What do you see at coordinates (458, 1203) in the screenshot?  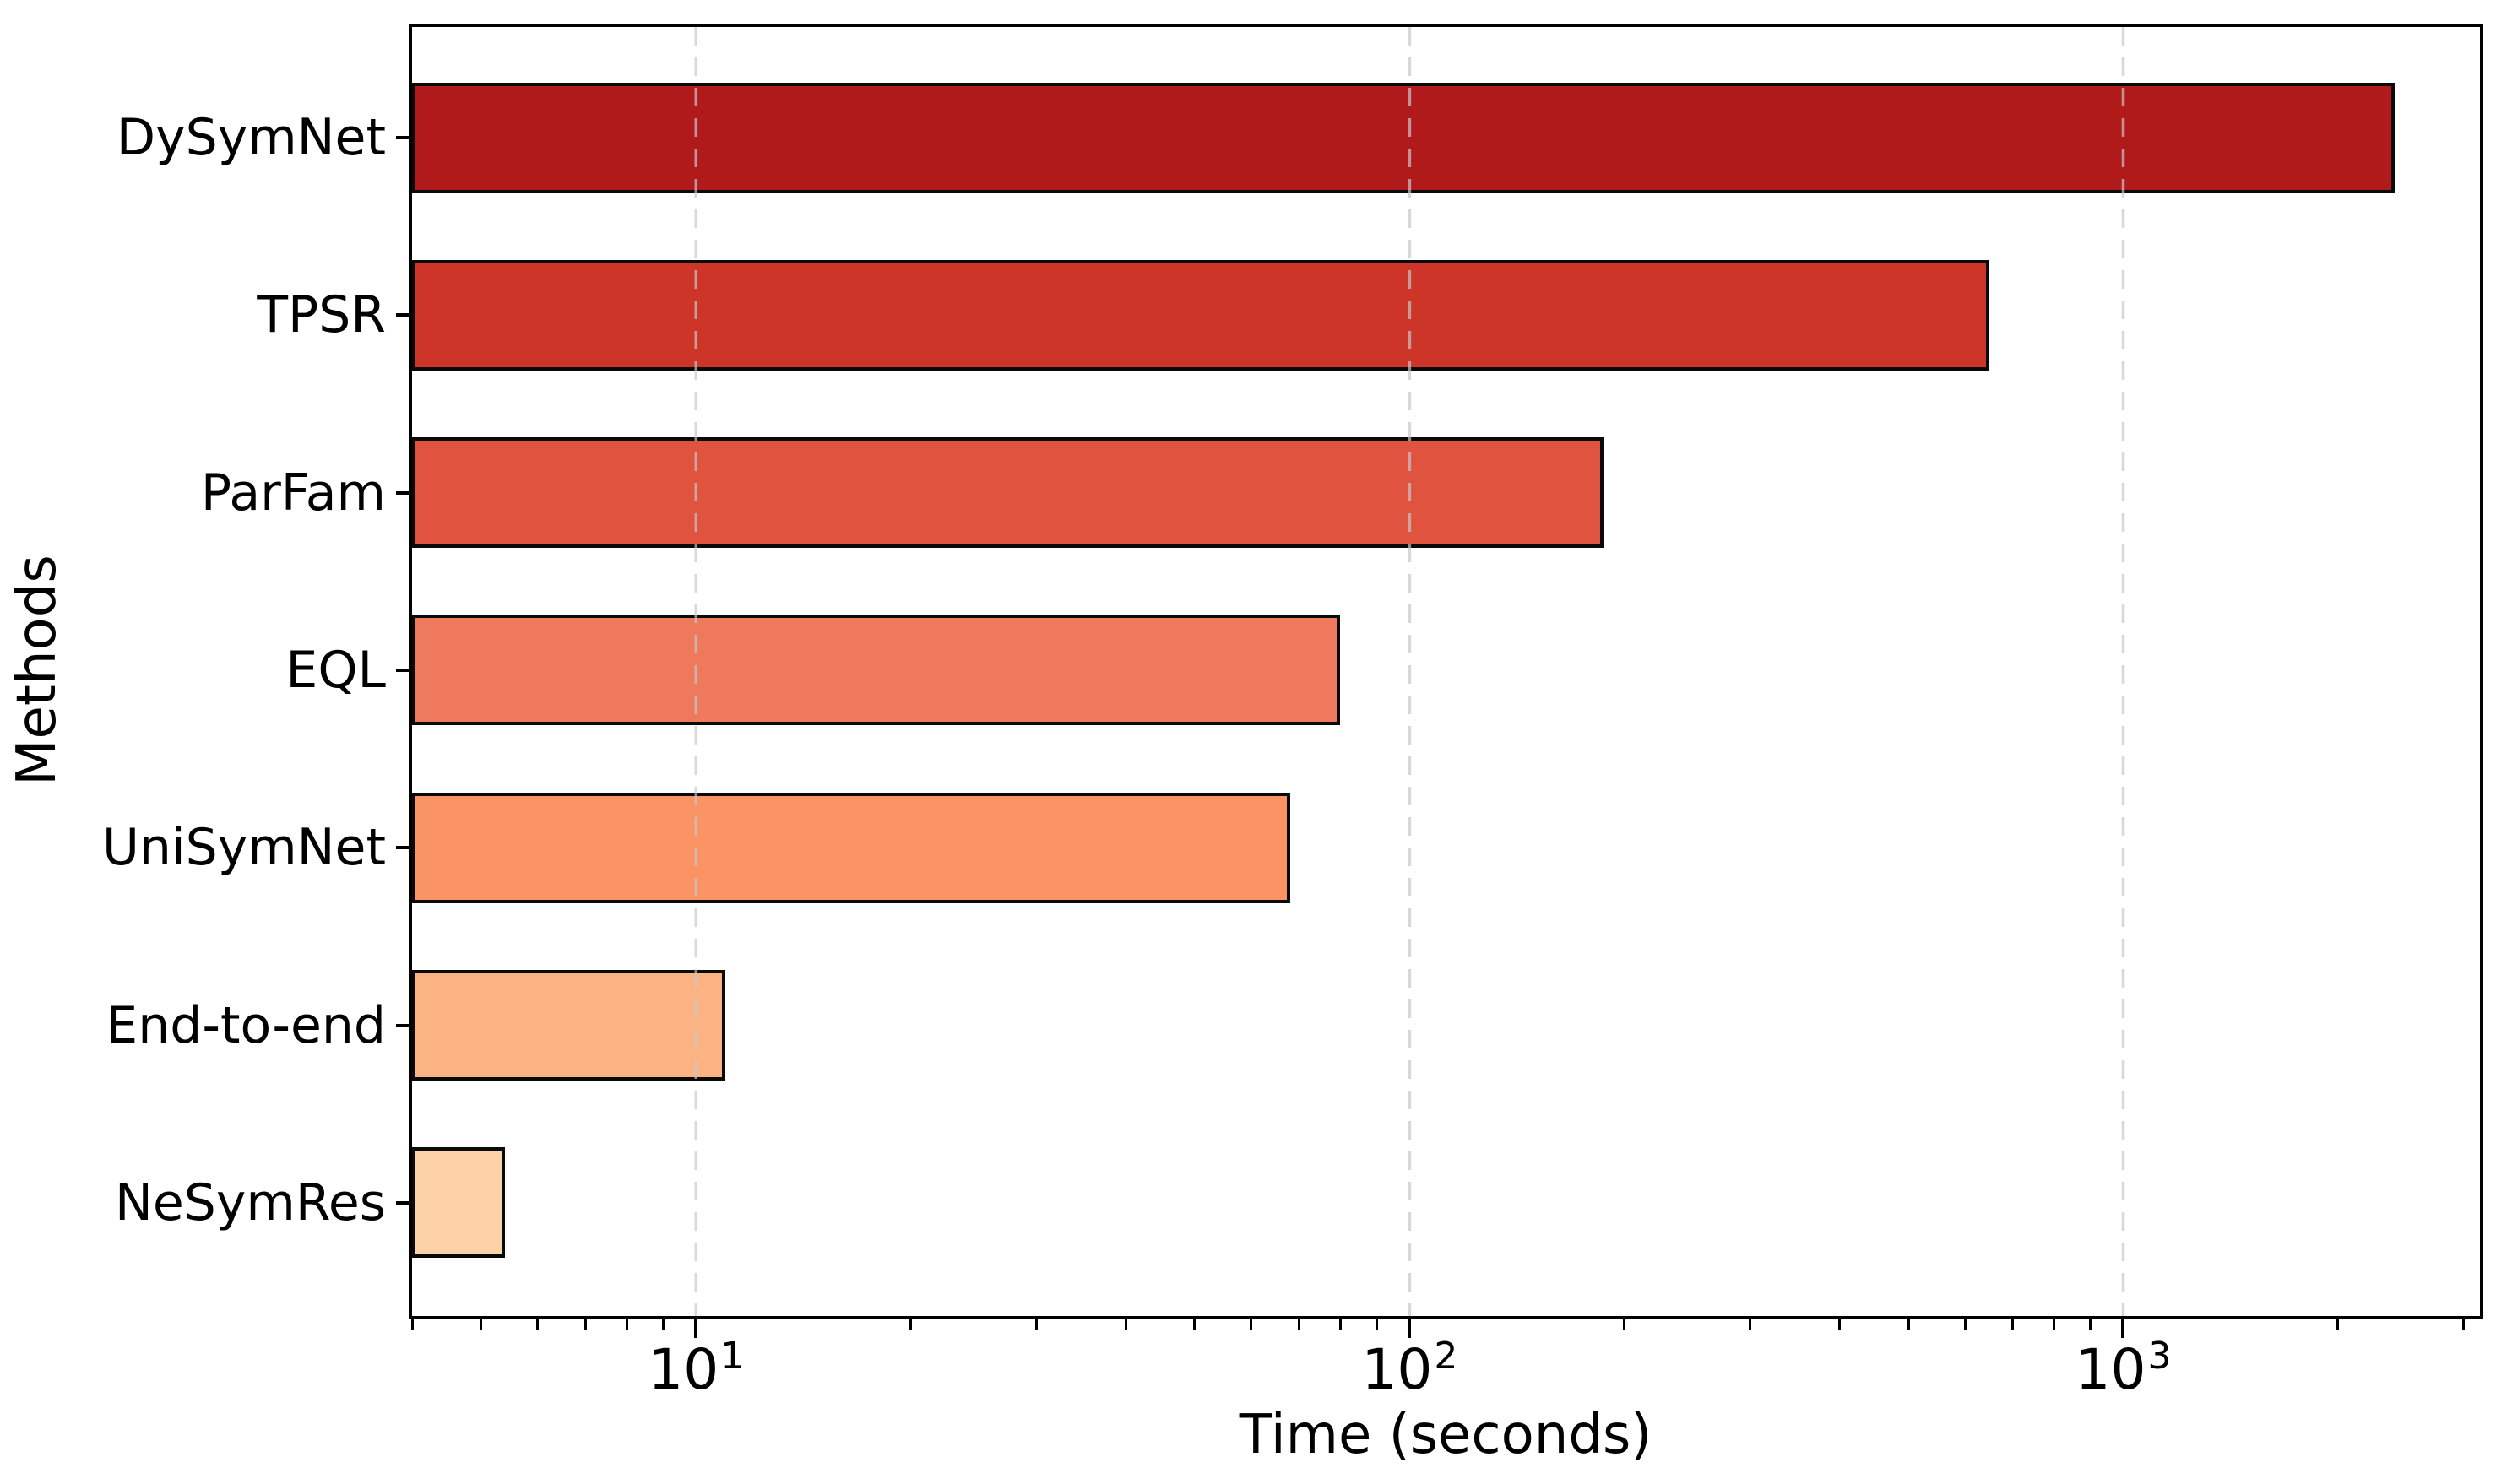 I see `bar-nesymres` at bounding box center [458, 1203].